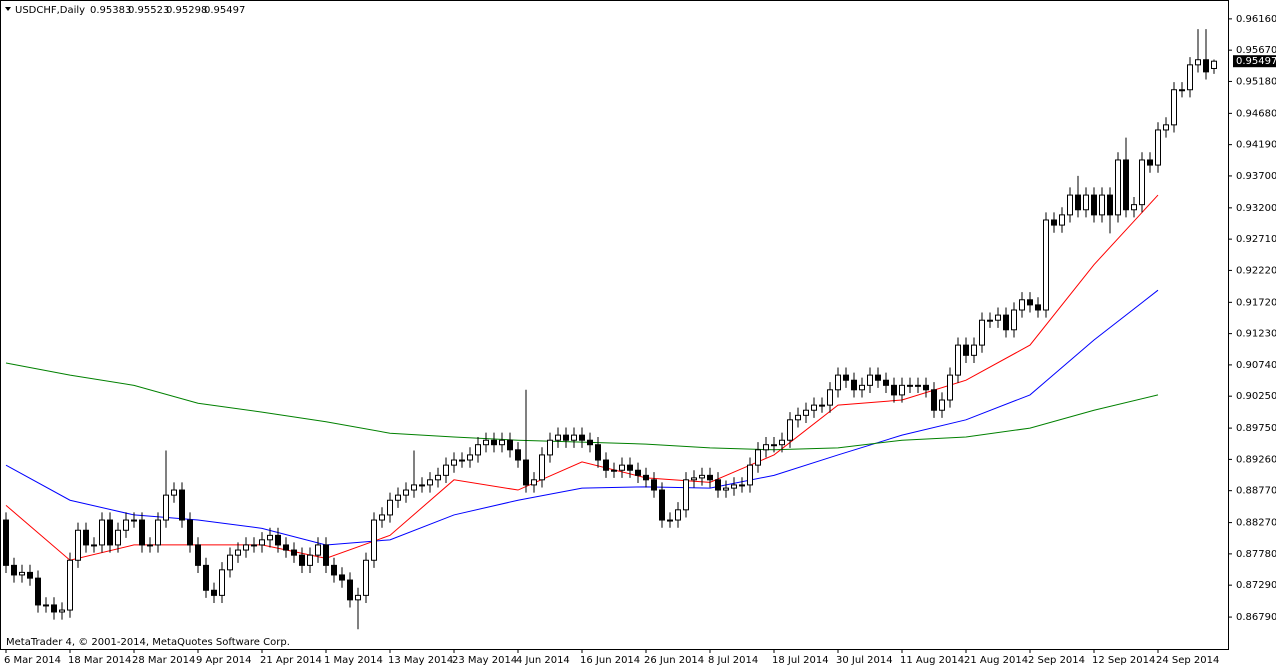 Image resolution: width=1276 pixels, height=668 pixels. I want to click on header-open: 0.95383, so click(110, 10).